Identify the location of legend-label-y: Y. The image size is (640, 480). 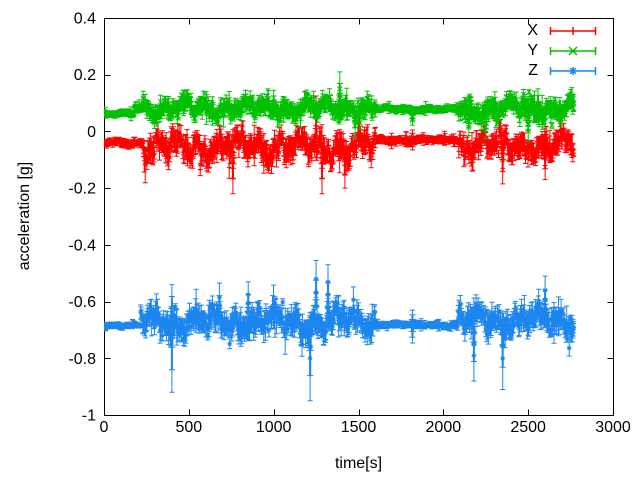
(532, 50).